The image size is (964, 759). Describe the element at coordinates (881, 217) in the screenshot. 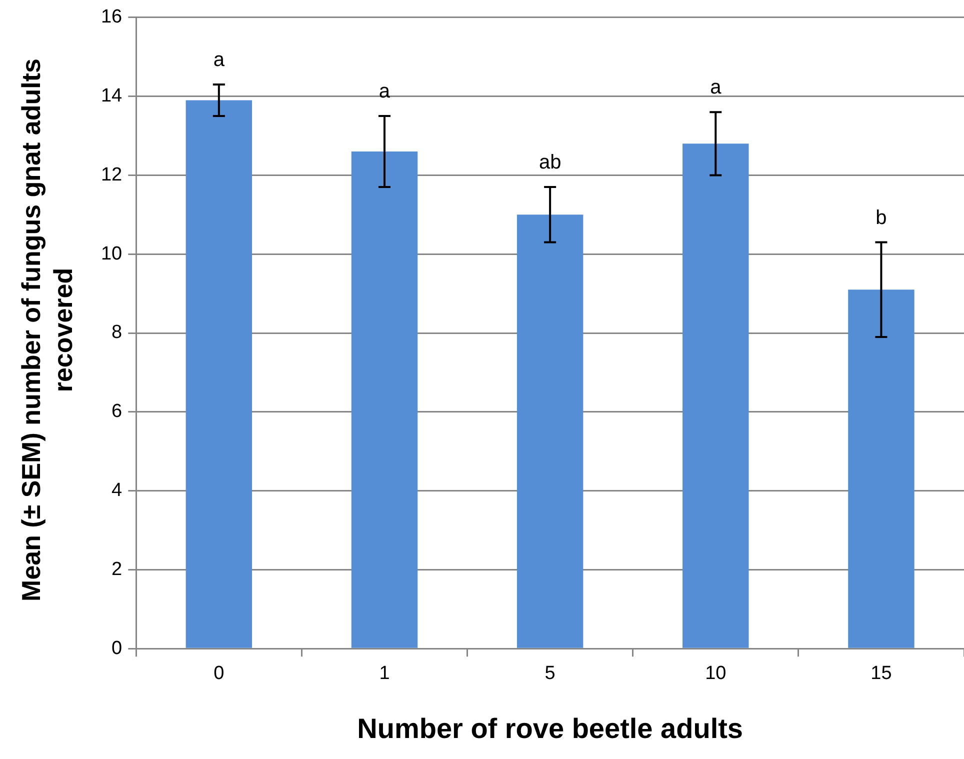

I see `annotation: b` at that location.